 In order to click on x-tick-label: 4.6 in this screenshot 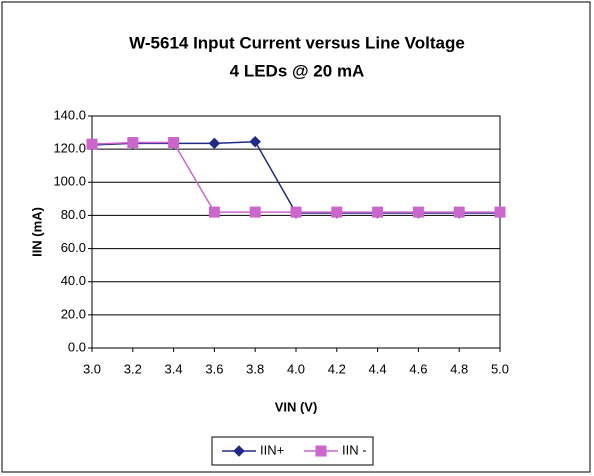, I will do `click(418, 368)`.